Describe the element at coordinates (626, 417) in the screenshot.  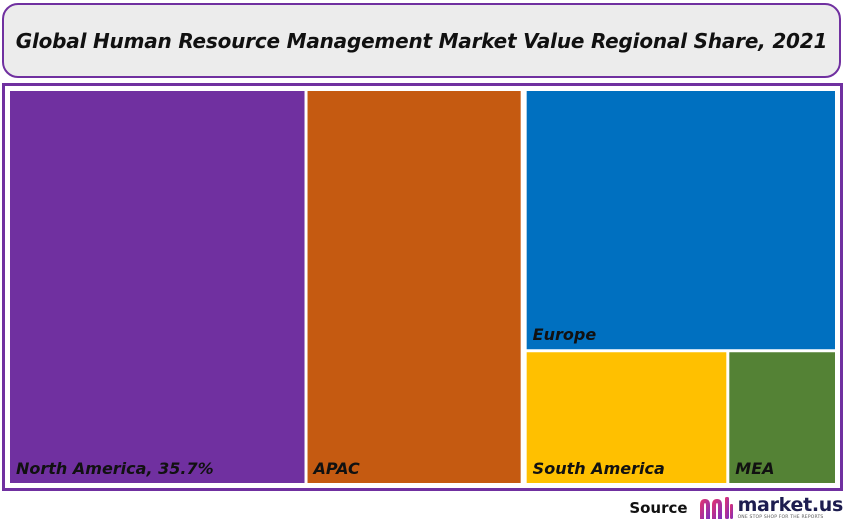
I see `treemap-tile-south-america` at that location.